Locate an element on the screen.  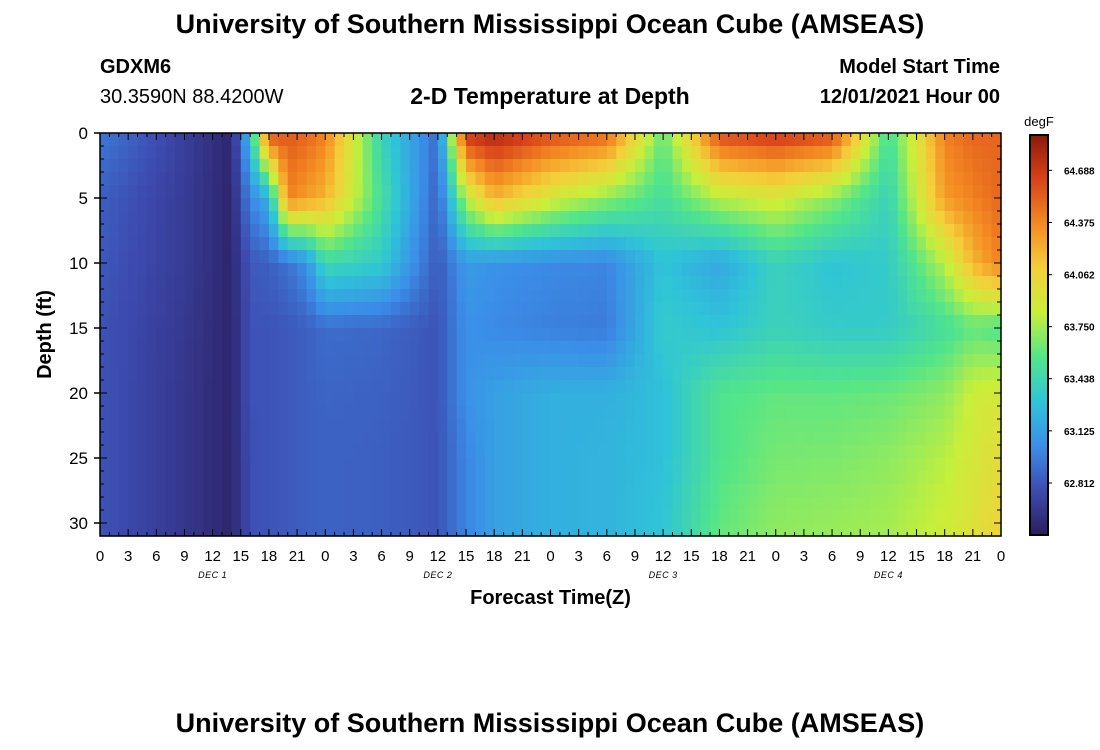
colorbar-bar is located at coordinates (1039, 335).